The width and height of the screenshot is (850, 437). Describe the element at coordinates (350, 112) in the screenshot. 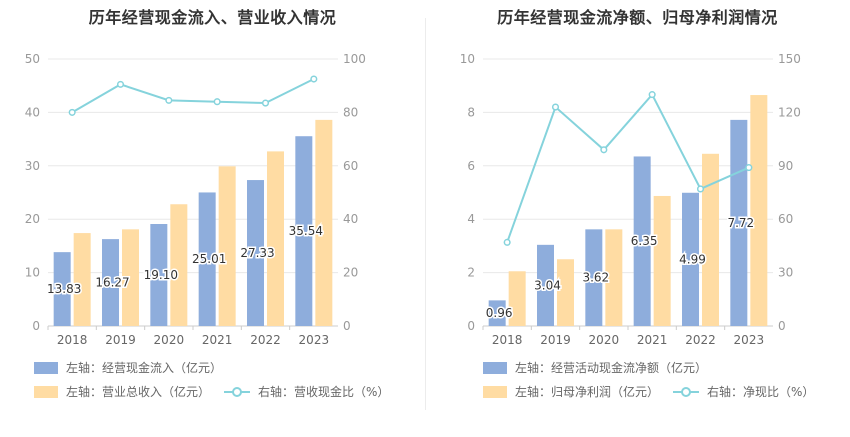

I see `right-axis-tick-label: 80` at that location.